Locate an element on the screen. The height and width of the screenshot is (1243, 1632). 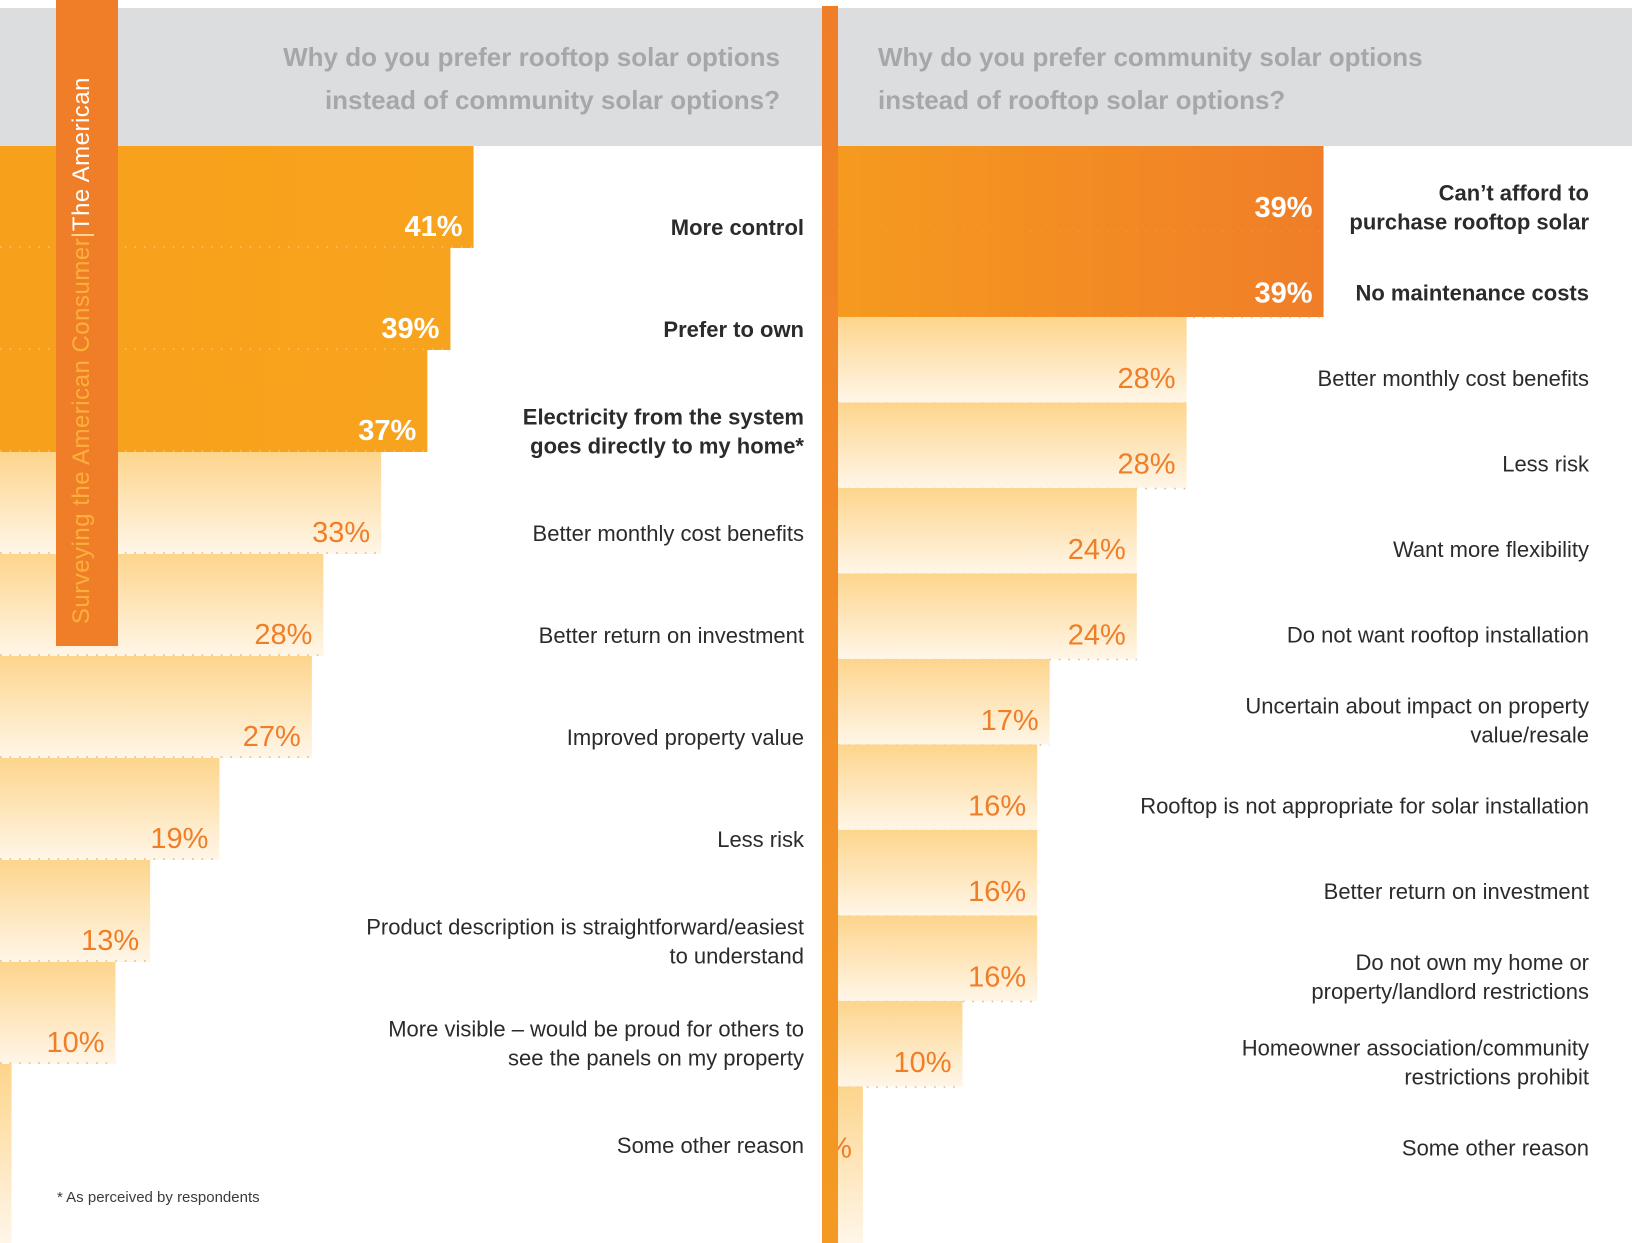
right-title-line-2: instead of rooftop solar options? is located at coordinates (1082, 100).